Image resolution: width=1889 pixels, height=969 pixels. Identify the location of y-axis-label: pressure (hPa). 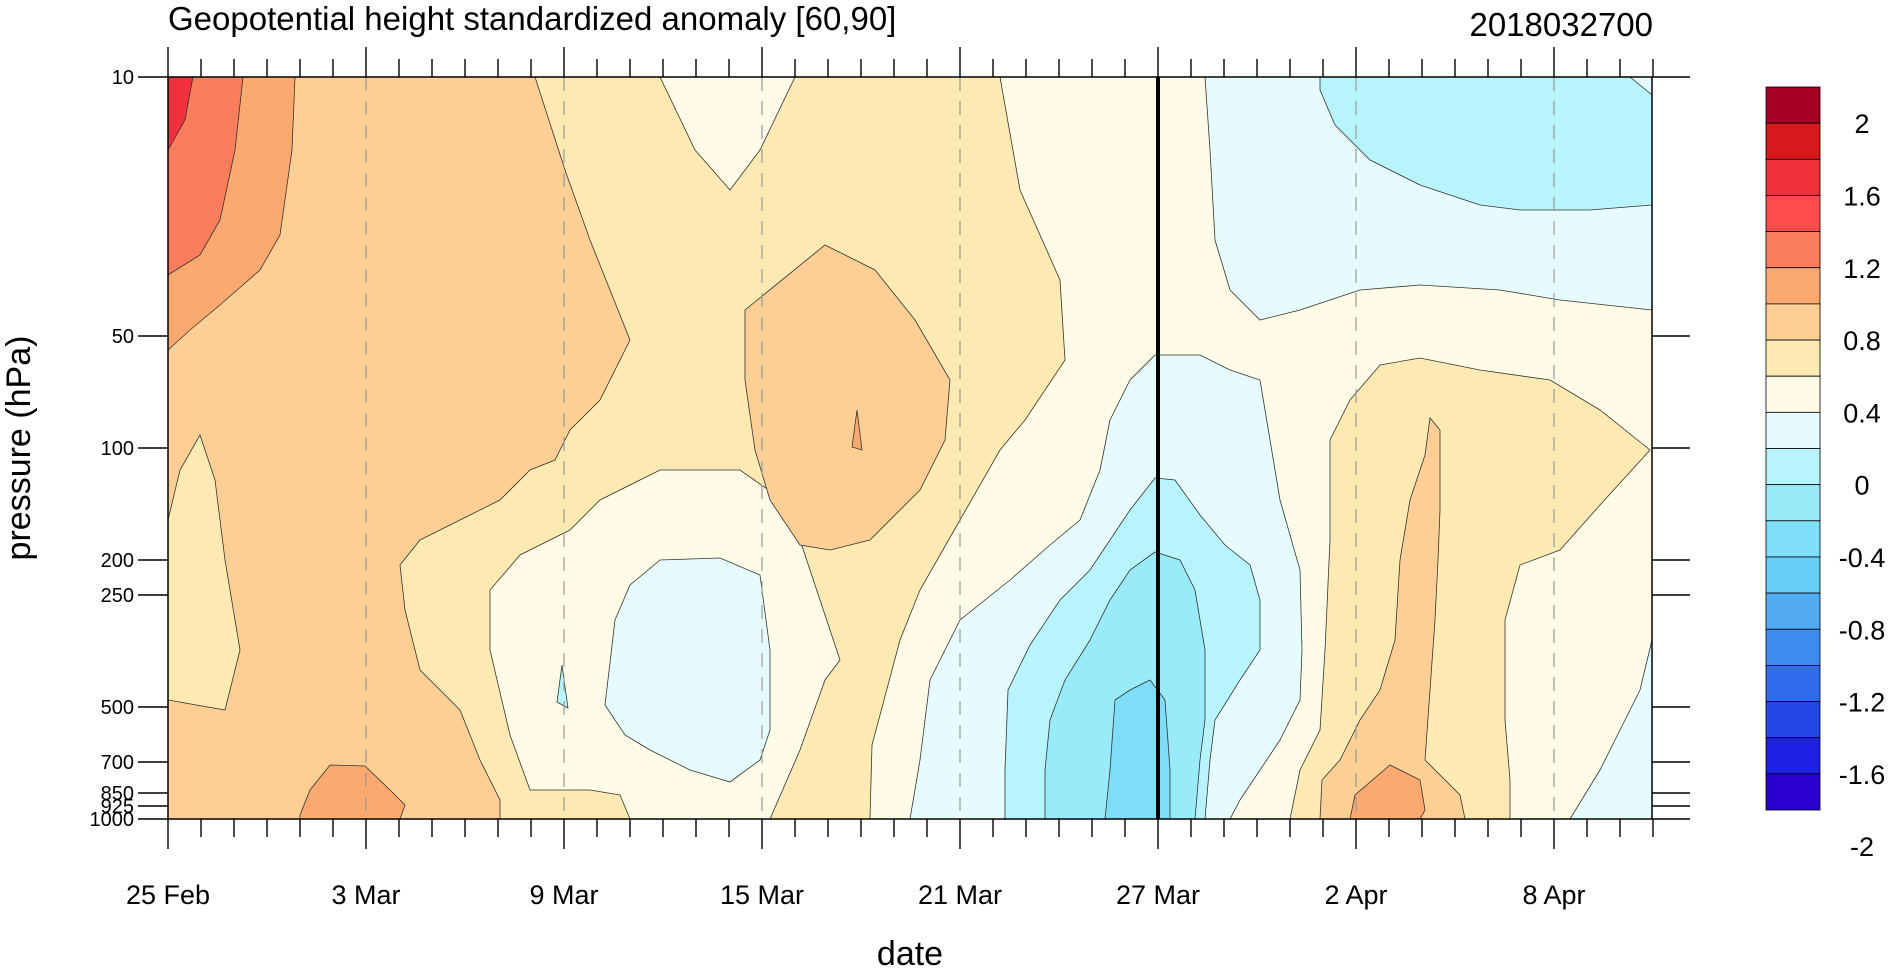
(19, 448).